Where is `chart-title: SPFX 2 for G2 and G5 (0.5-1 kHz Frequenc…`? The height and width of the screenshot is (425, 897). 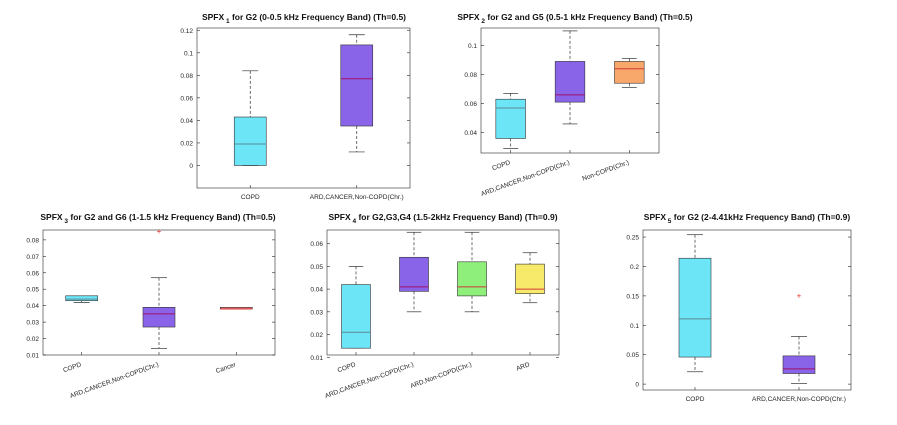
chart-title: SPFX 2 for G2 and G5 (0.5-1 kHz Frequenc… is located at coordinates (574, 18).